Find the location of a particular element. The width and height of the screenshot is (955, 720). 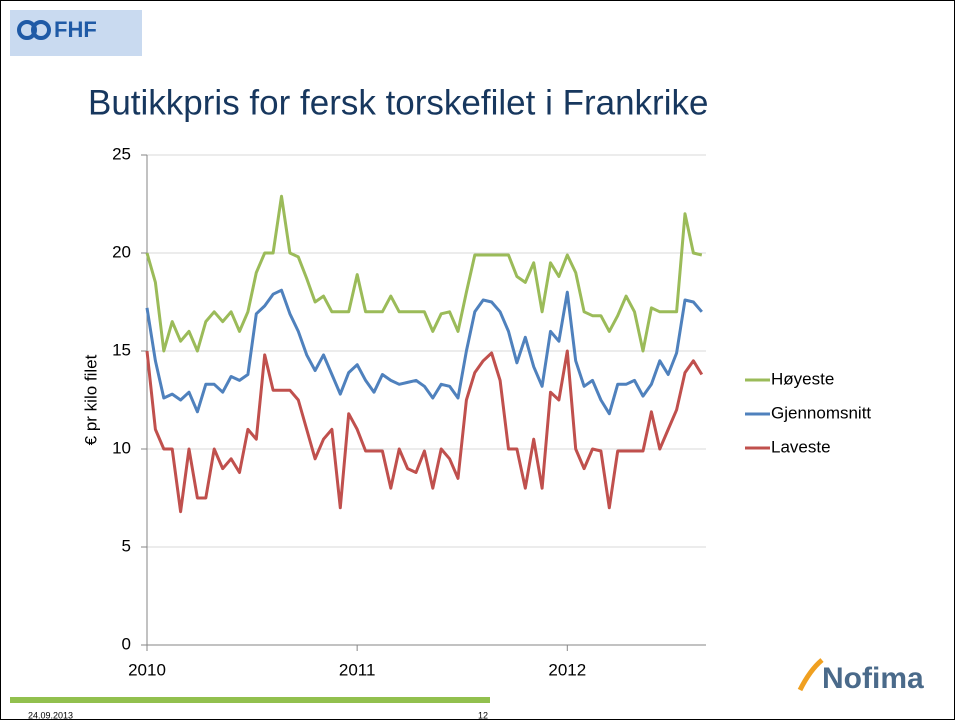

y-tick-label: 15 is located at coordinates (121, 349).